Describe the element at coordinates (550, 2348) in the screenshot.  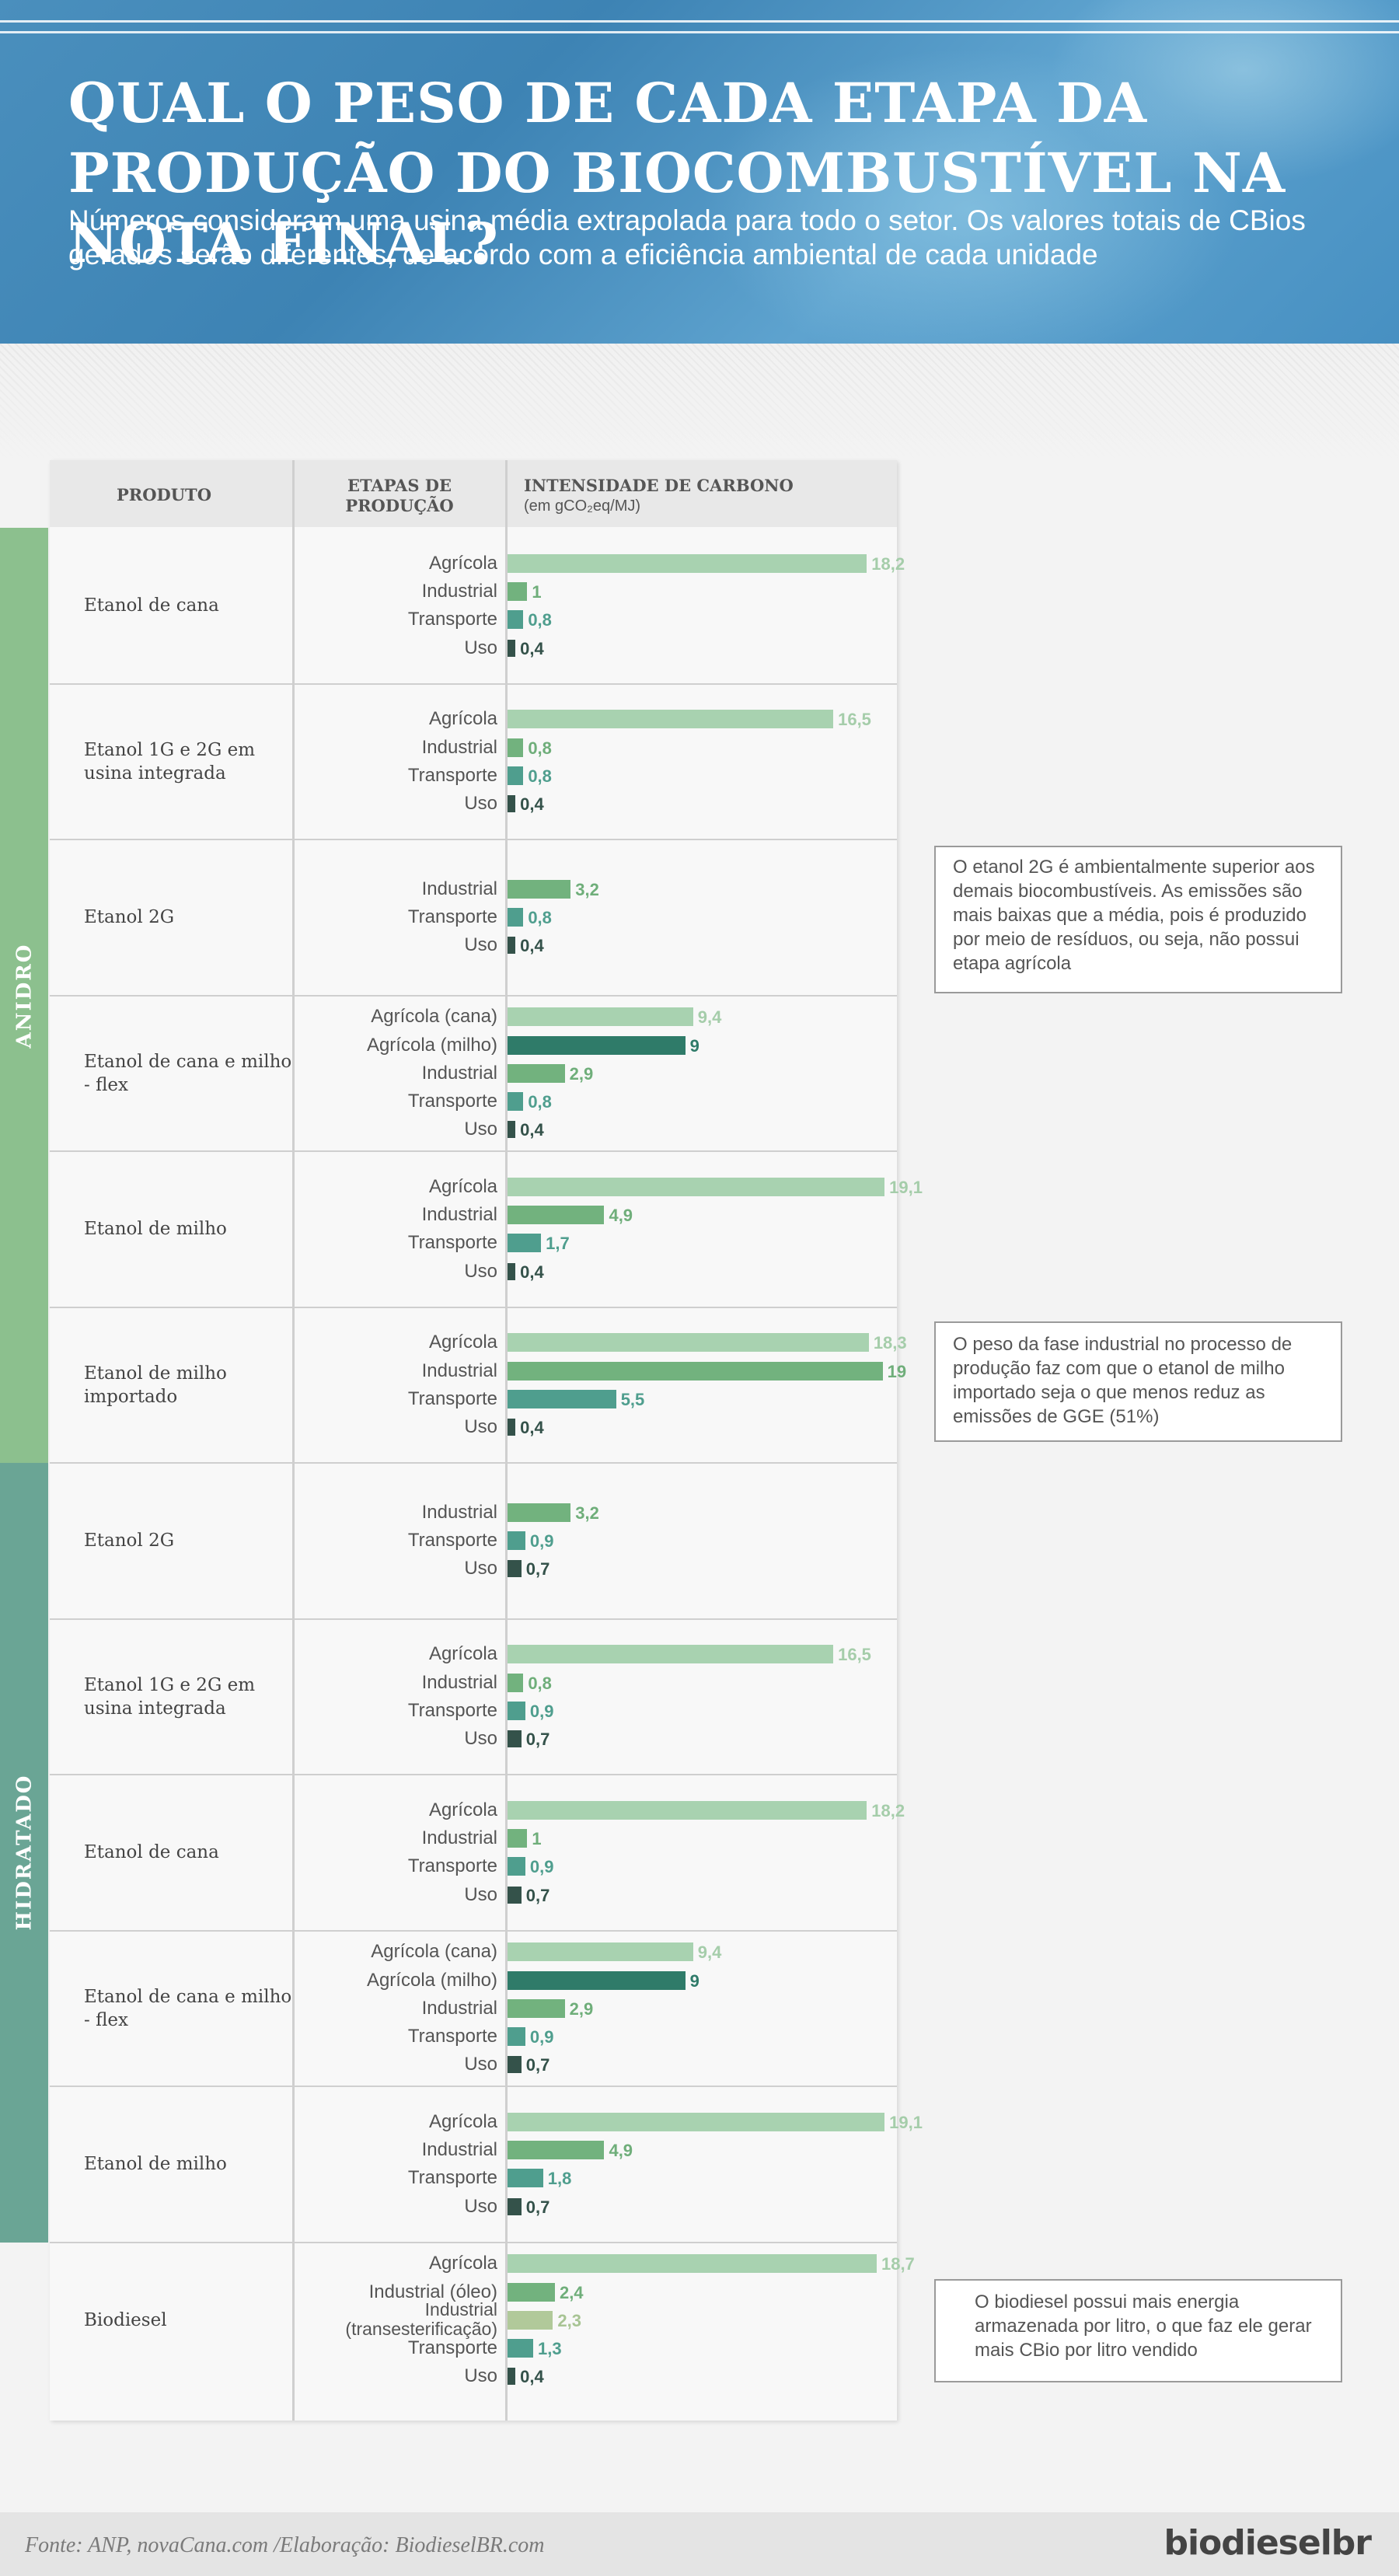
I see `bar-value-label: 1,3` at that location.